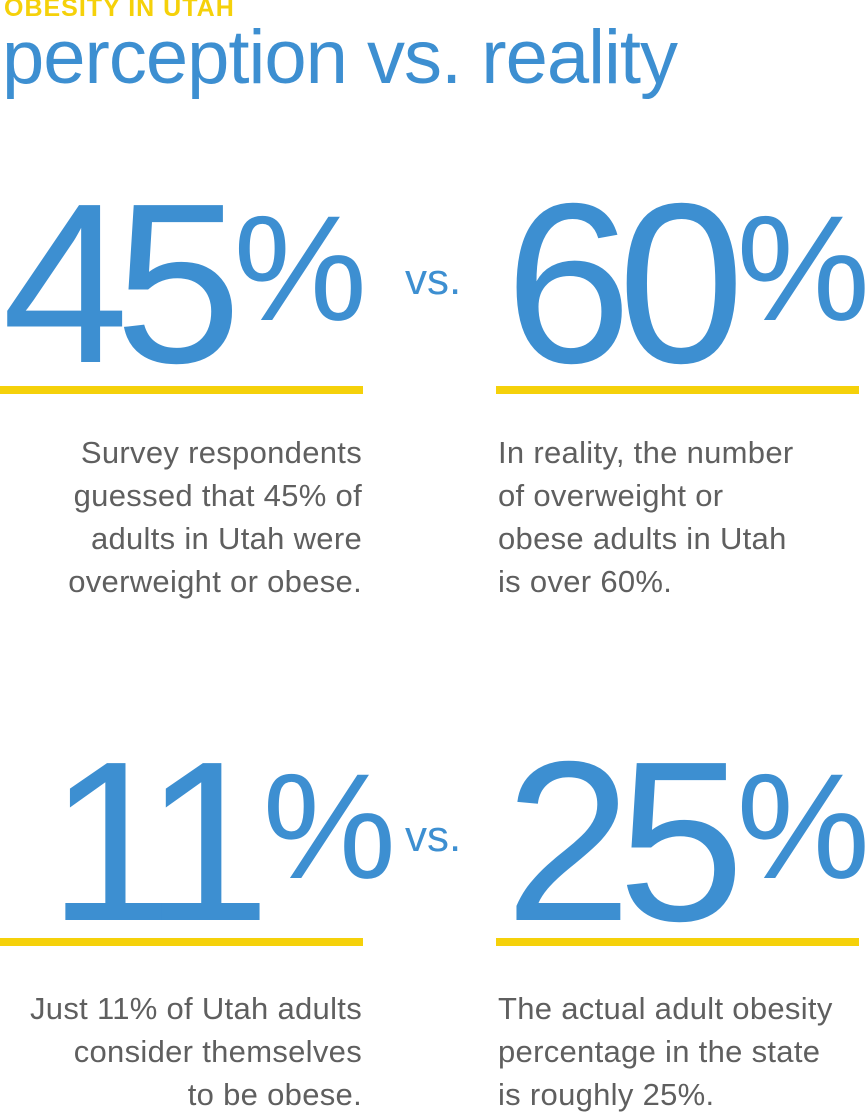 This screenshot has width=867, height=1116. I want to click on perception-value-1: 45, so click(122, 284).